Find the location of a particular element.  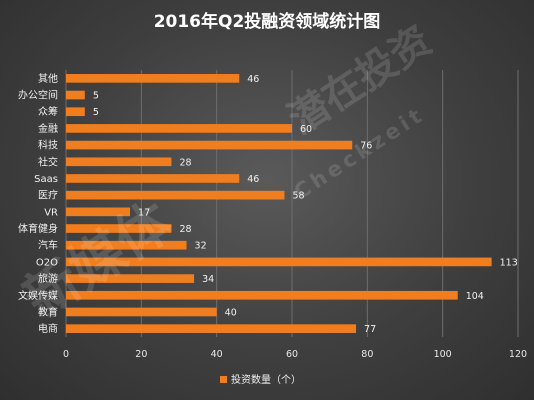

value-label-6: 46 is located at coordinates (253, 179).